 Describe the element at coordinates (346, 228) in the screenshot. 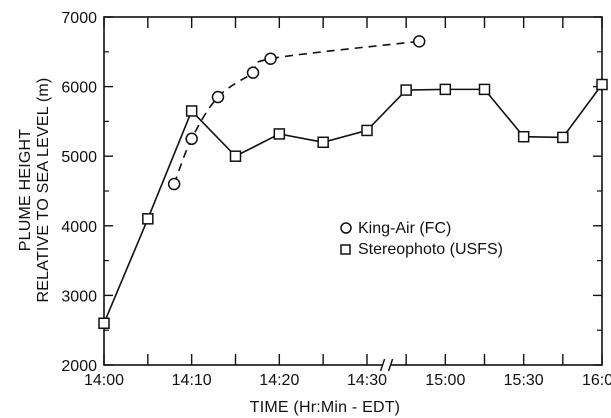

I see `legend-marker-king-air` at that location.